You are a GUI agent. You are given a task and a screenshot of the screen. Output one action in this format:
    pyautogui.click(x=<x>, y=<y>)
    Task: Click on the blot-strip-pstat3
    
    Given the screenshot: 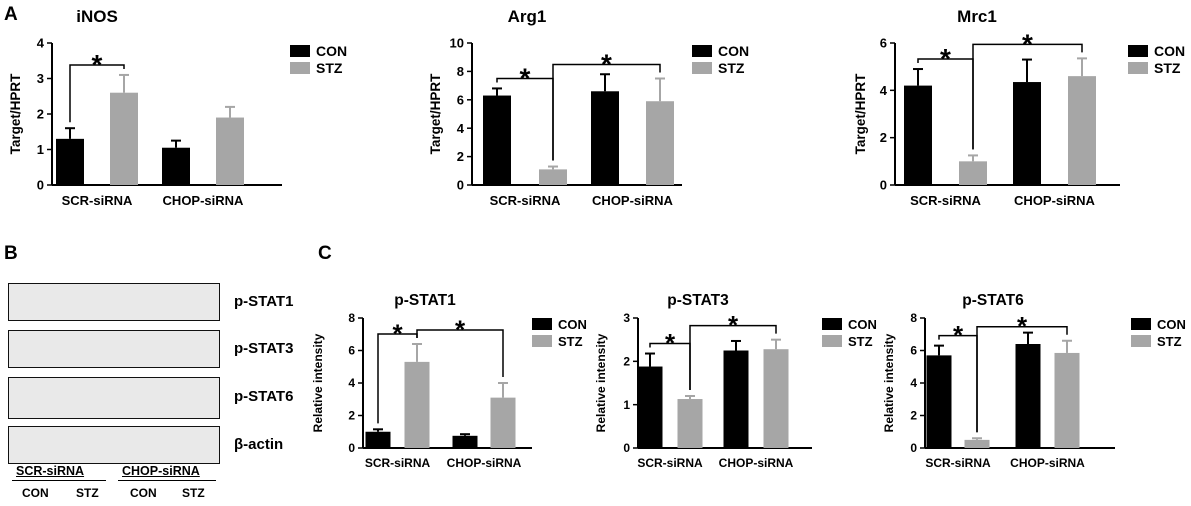 What is the action you would take?
    pyautogui.click(x=114, y=349)
    